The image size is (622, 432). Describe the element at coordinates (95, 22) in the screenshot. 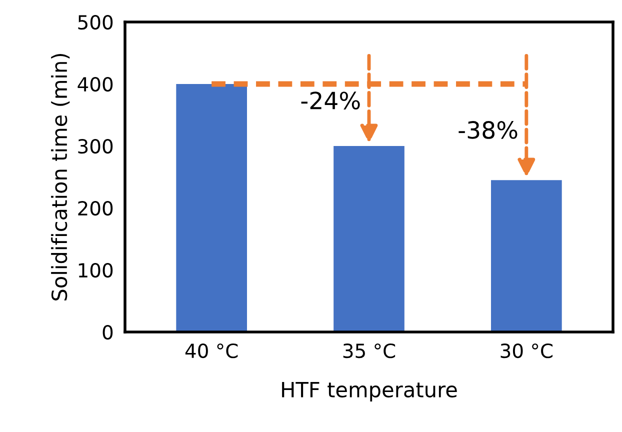

I see `y-tick-label: 500` at that location.